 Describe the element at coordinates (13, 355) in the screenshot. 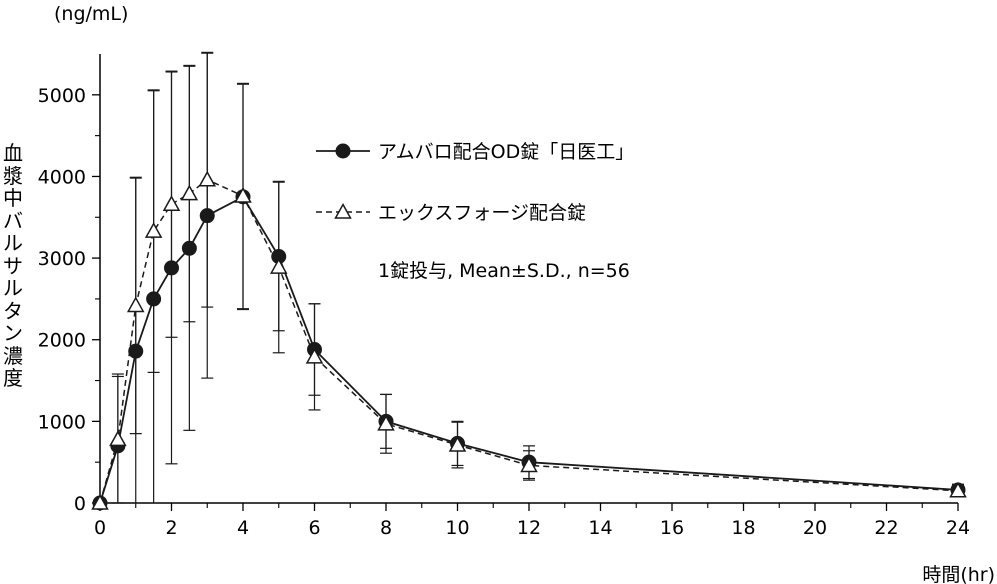

I see `y-axis-label-char: 濃` at that location.